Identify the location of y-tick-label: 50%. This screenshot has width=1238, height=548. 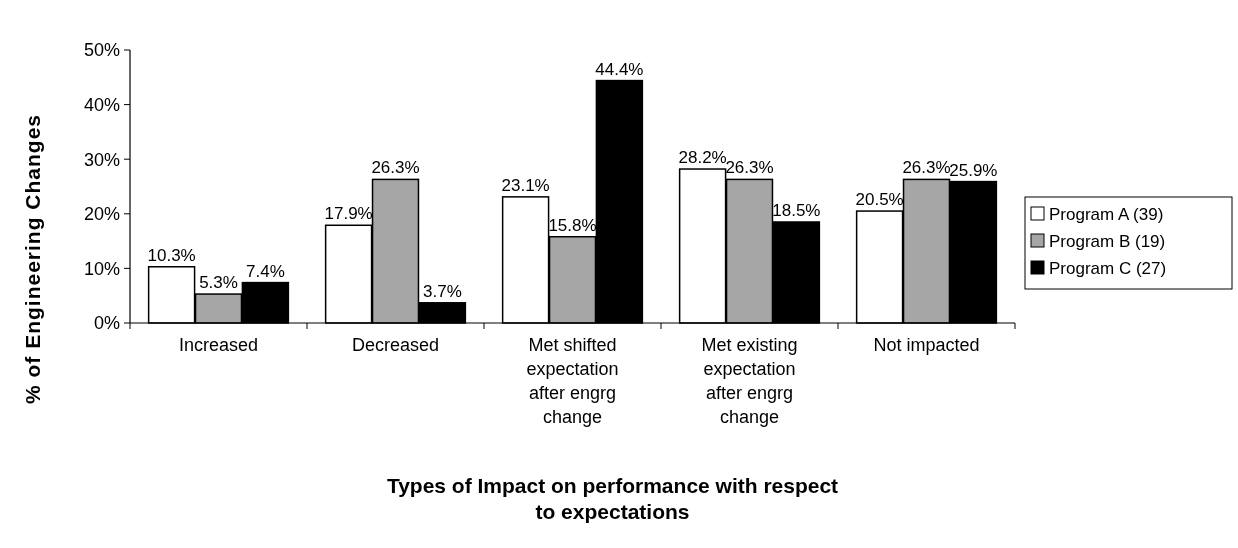
(101, 50).